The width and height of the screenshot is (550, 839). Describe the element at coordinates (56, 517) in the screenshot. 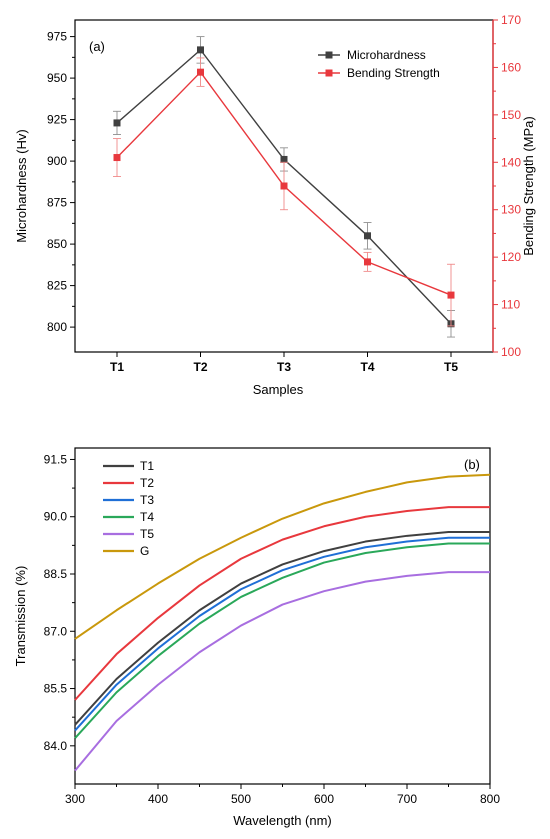

I see `y-tick-label-b: 90.0` at that location.